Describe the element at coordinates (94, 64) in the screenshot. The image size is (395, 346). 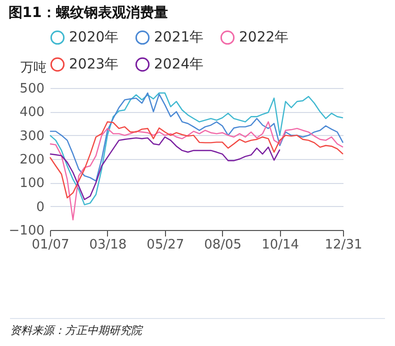
I see `legend-label: 2023年` at that location.